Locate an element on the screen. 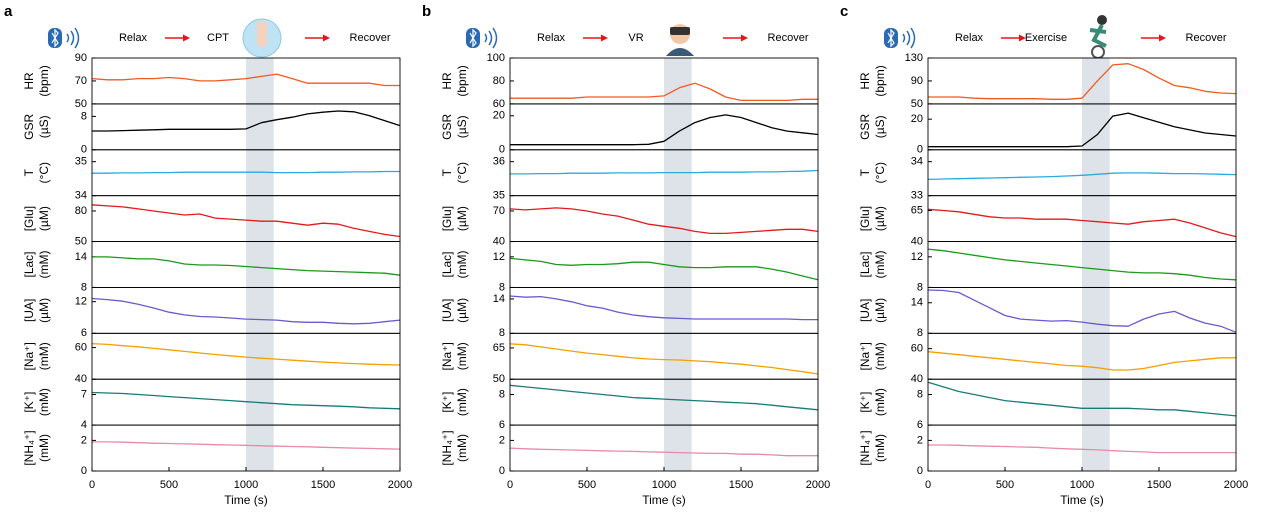  hand-icon is located at coordinates (262, 34).